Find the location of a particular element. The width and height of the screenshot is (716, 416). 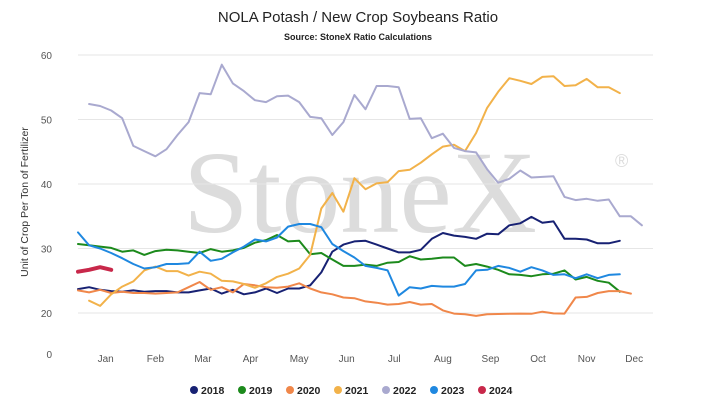

legend-item-2019: 2019 is located at coordinates (255, 391).